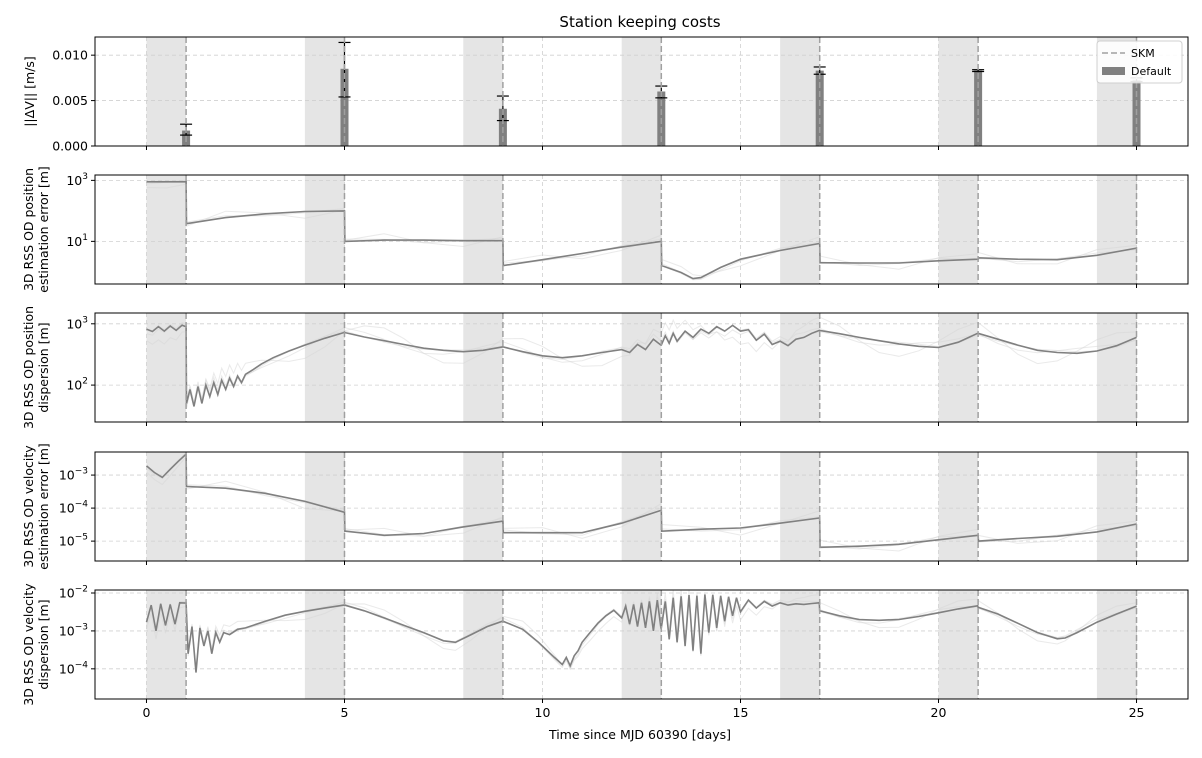 The width and height of the screenshot is (1202, 758). Describe the element at coordinates (741, 712) in the screenshot. I see `x-tick-label-15: 15` at that location.